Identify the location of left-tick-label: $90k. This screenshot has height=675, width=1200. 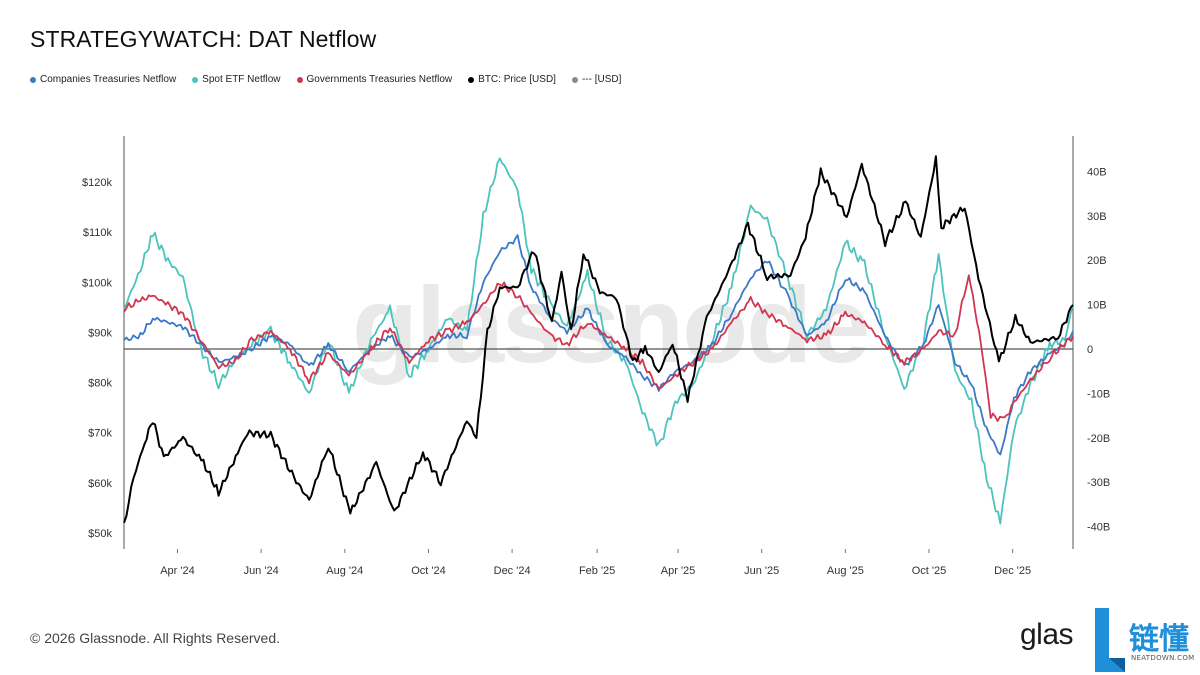
(100, 333).